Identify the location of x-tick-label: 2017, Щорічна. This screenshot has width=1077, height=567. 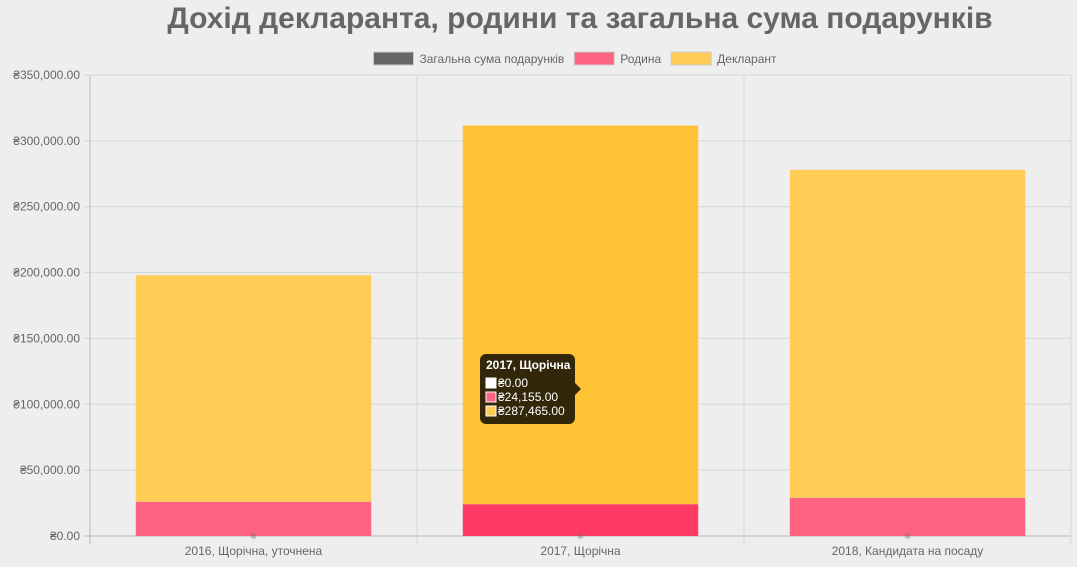
(580, 551).